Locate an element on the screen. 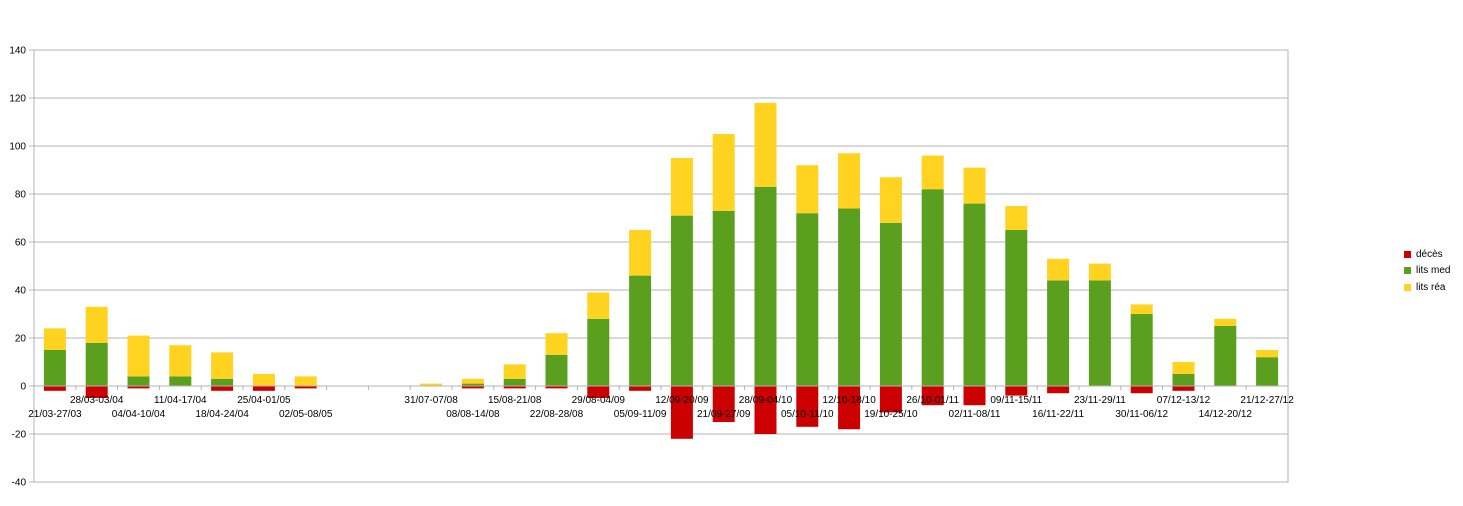 The width and height of the screenshot is (1463, 506). y-tick-label: 20 is located at coordinates (21, 339).